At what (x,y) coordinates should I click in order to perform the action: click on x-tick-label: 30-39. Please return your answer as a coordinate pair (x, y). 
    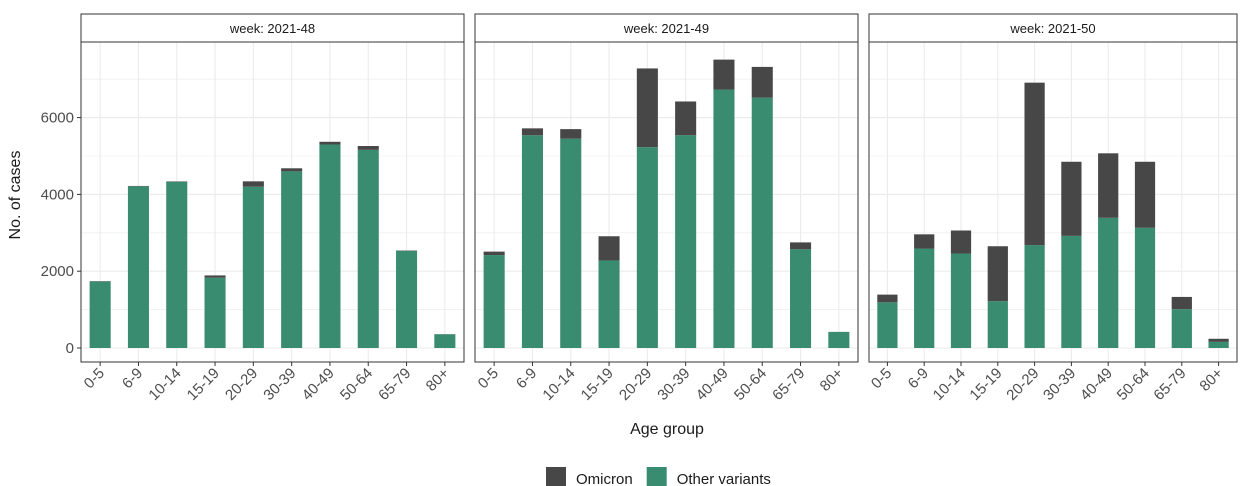
    Looking at the image, I should click on (1059, 384).